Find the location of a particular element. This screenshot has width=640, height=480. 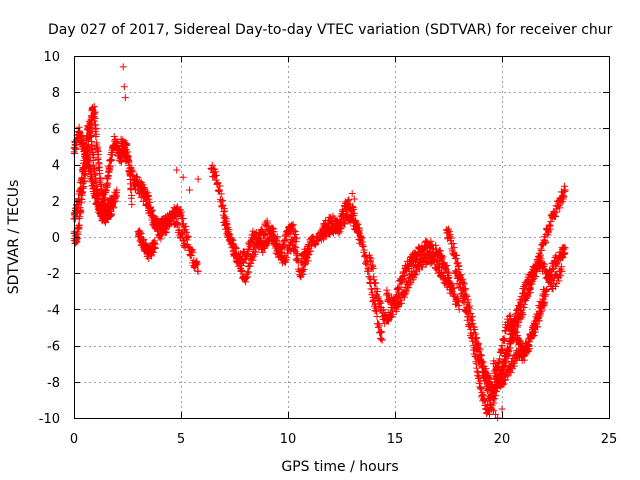

x-tick-label: 15 is located at coordinates (395, 439).